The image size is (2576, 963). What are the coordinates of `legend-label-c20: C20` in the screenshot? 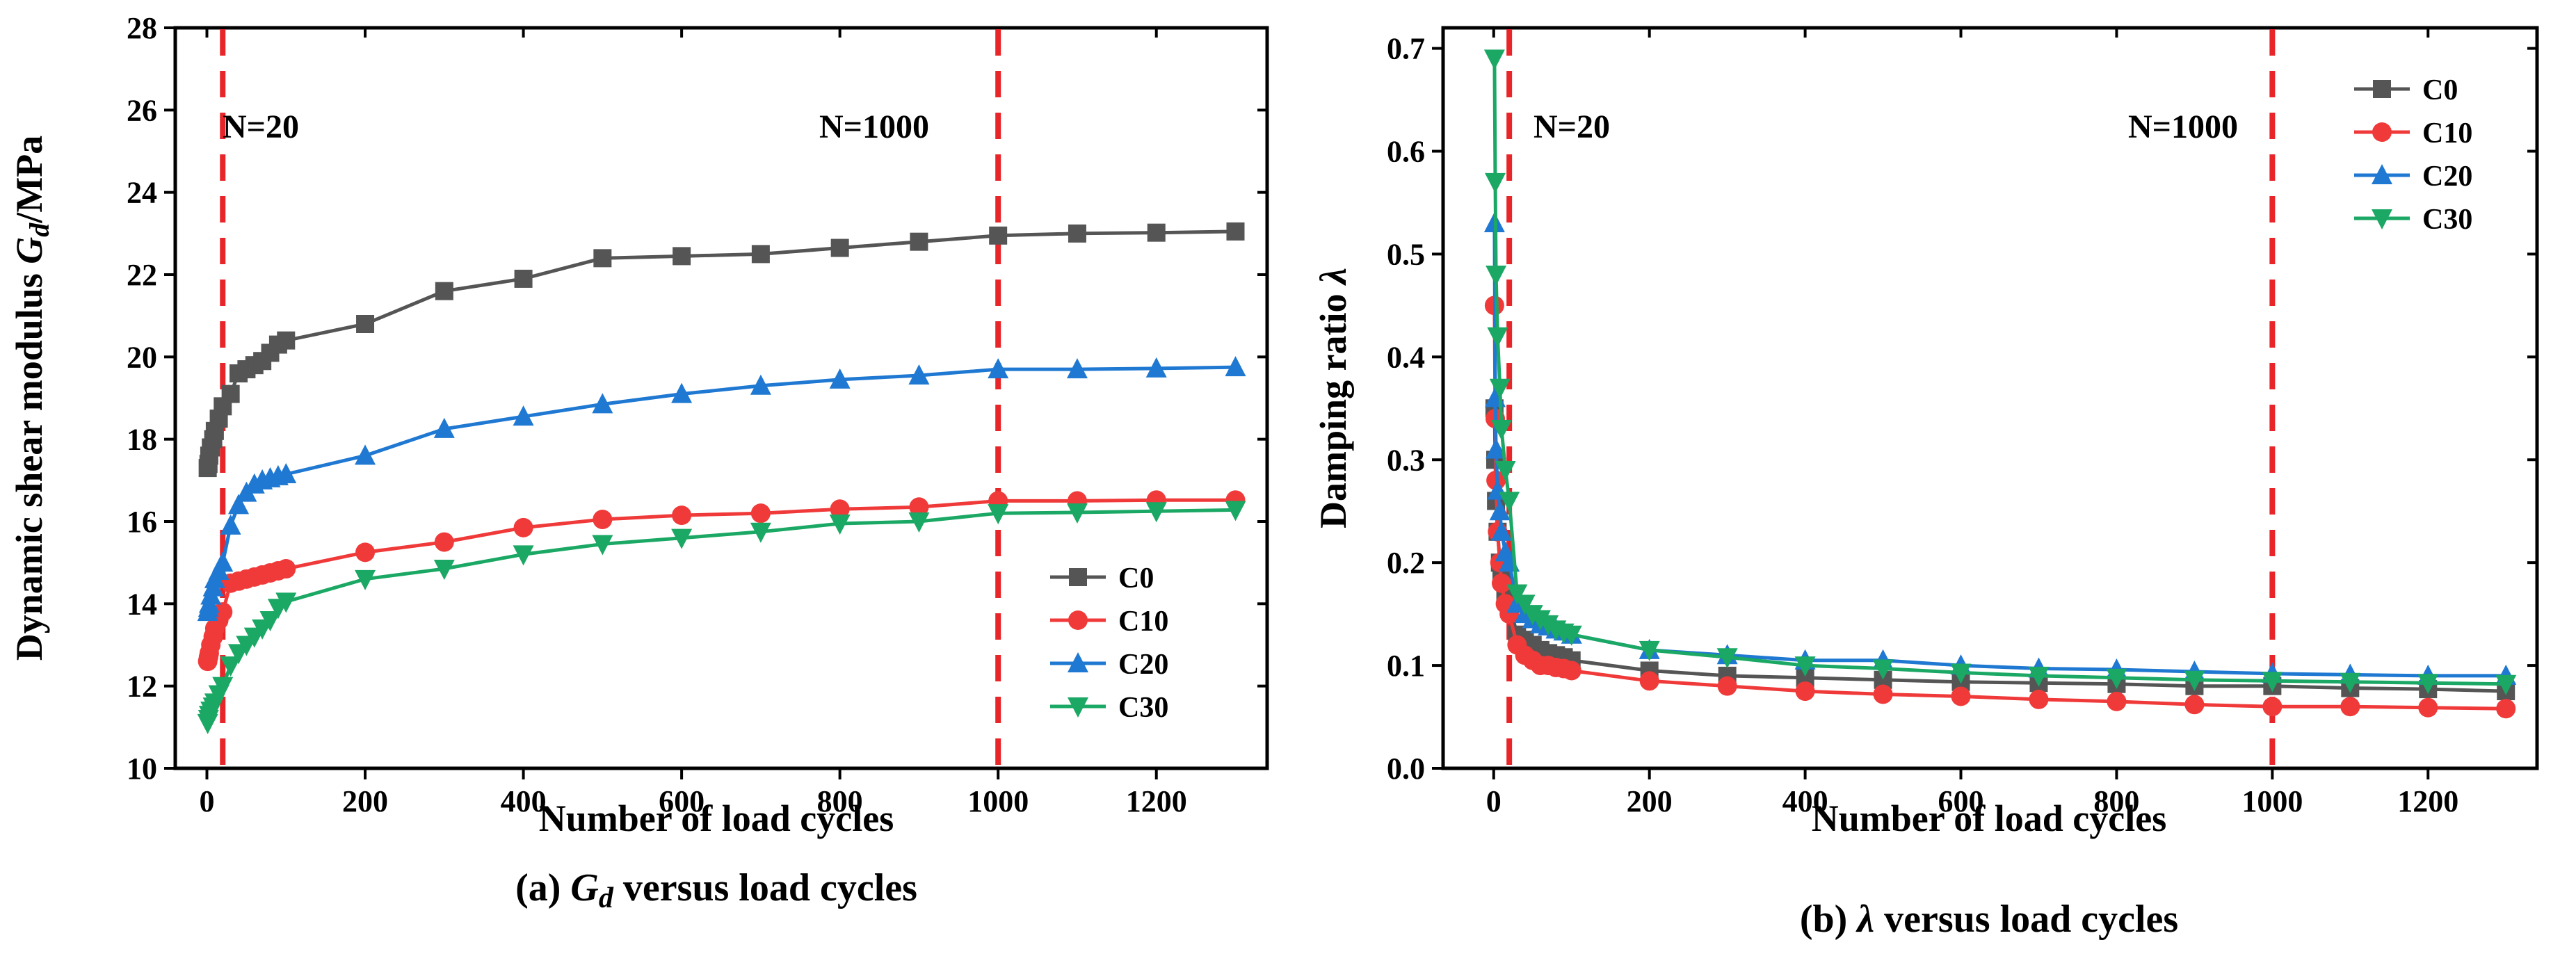 It's located at (2447, 177).